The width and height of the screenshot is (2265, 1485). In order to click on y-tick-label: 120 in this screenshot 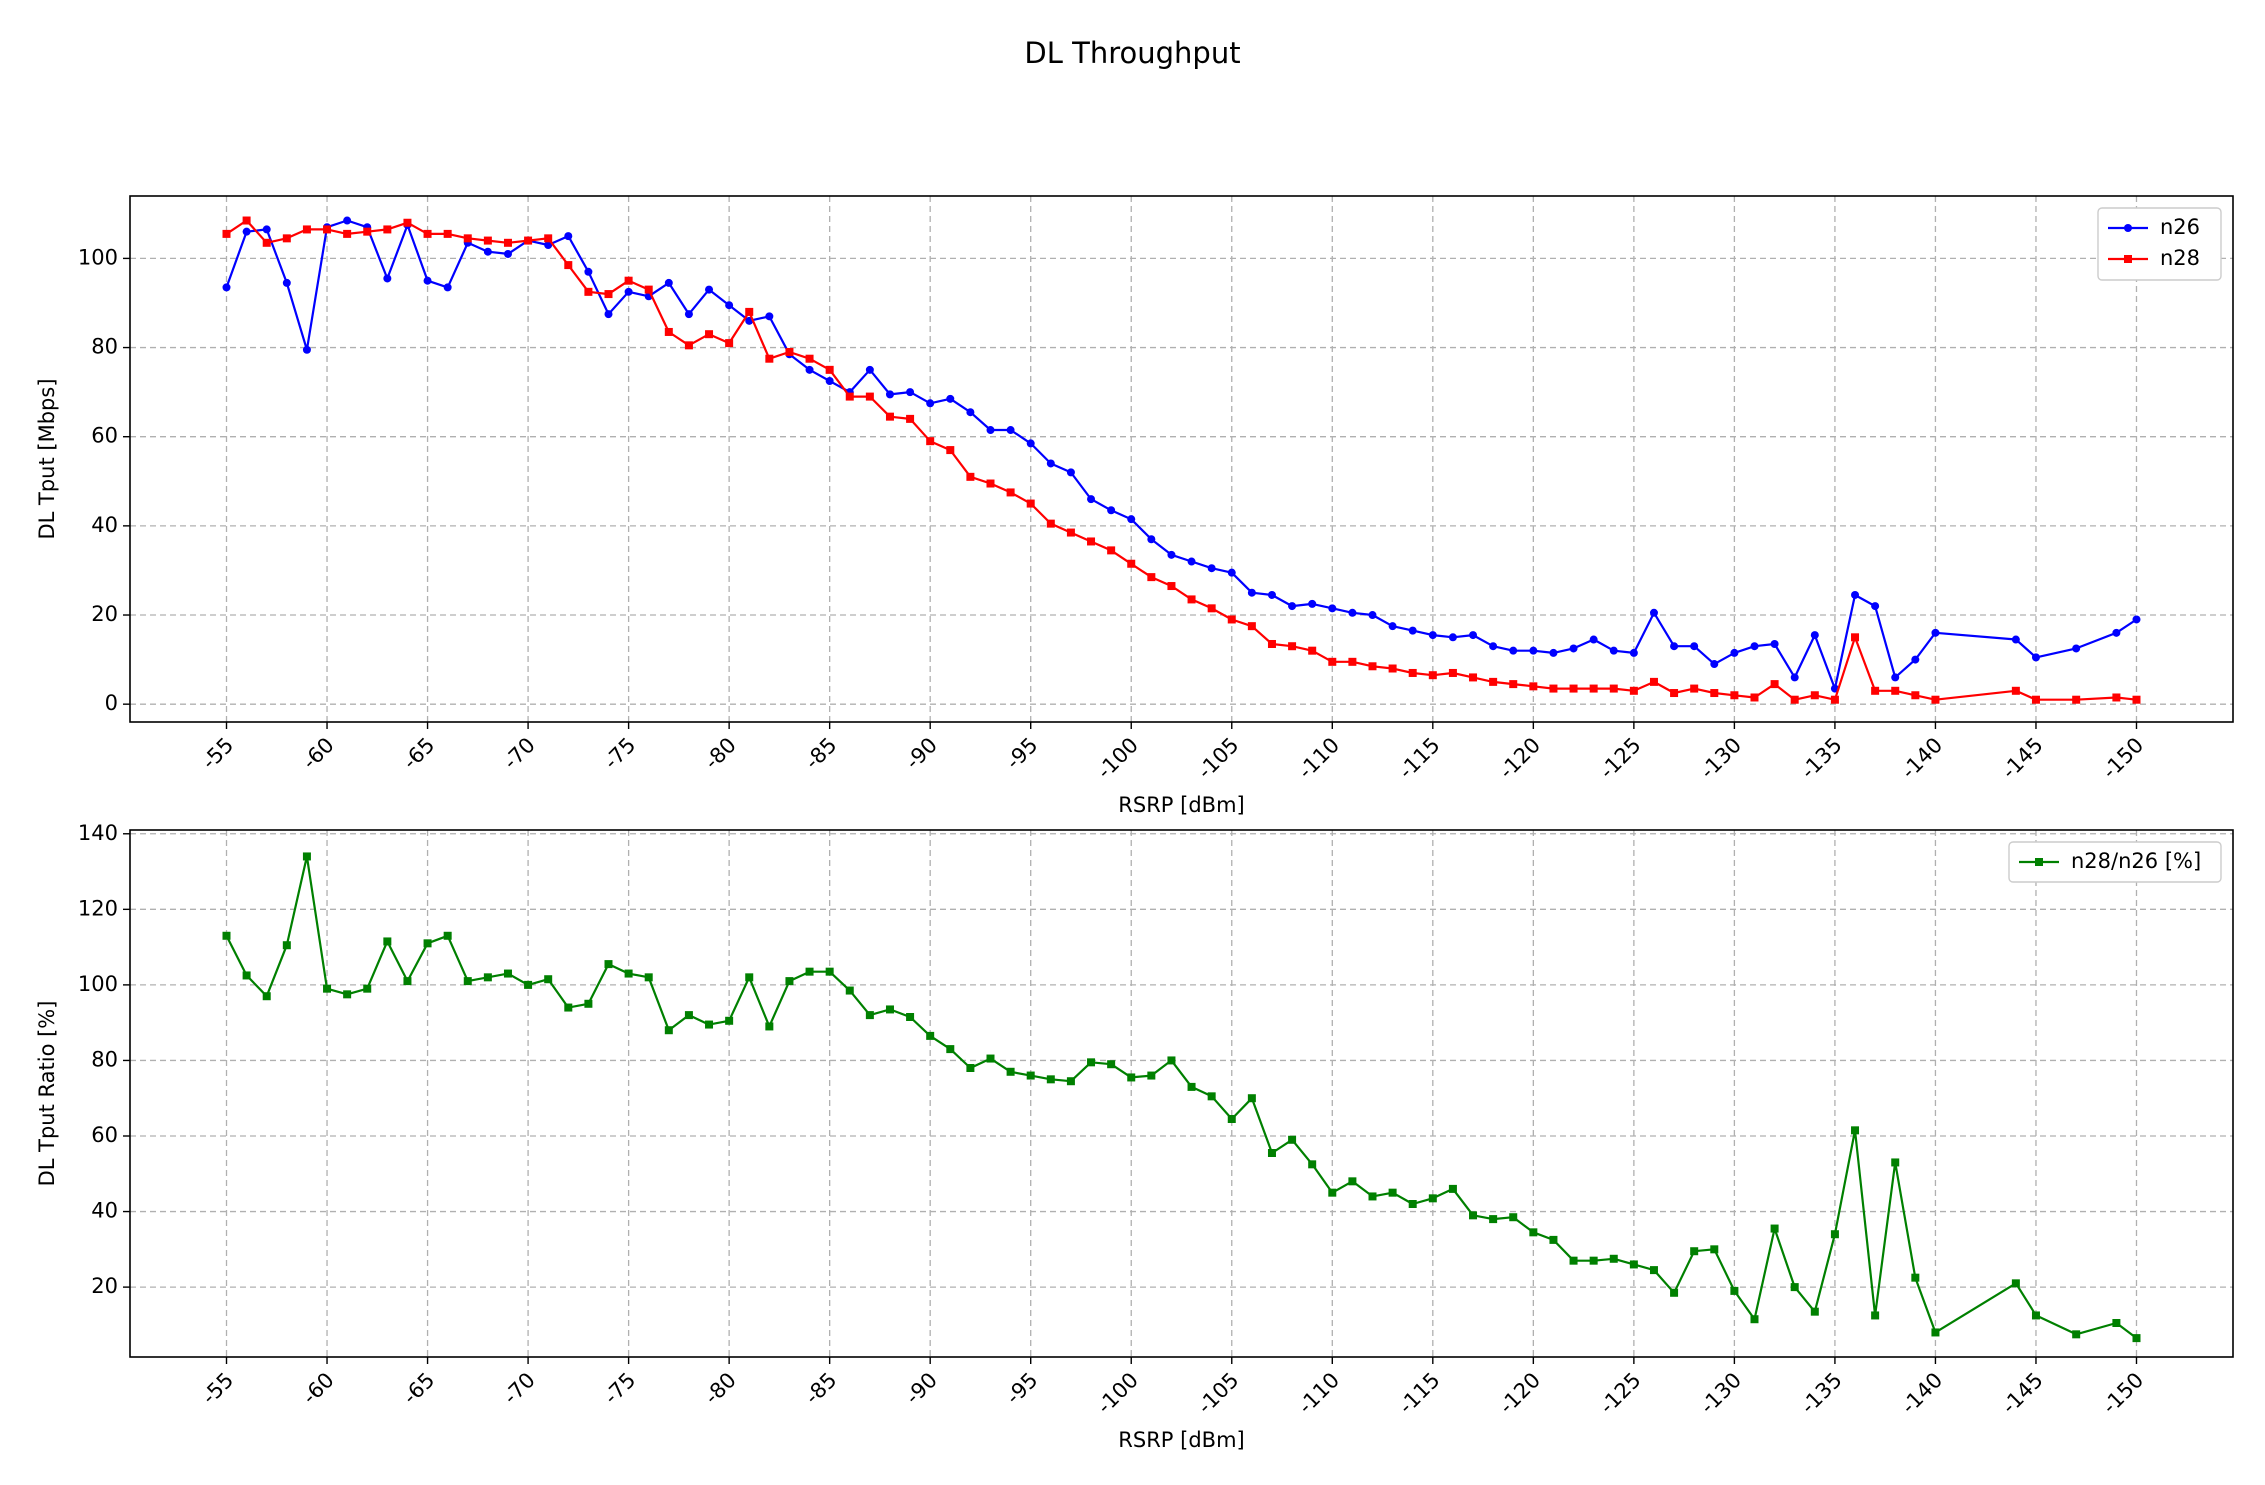, I will do `click(98, 908)`.